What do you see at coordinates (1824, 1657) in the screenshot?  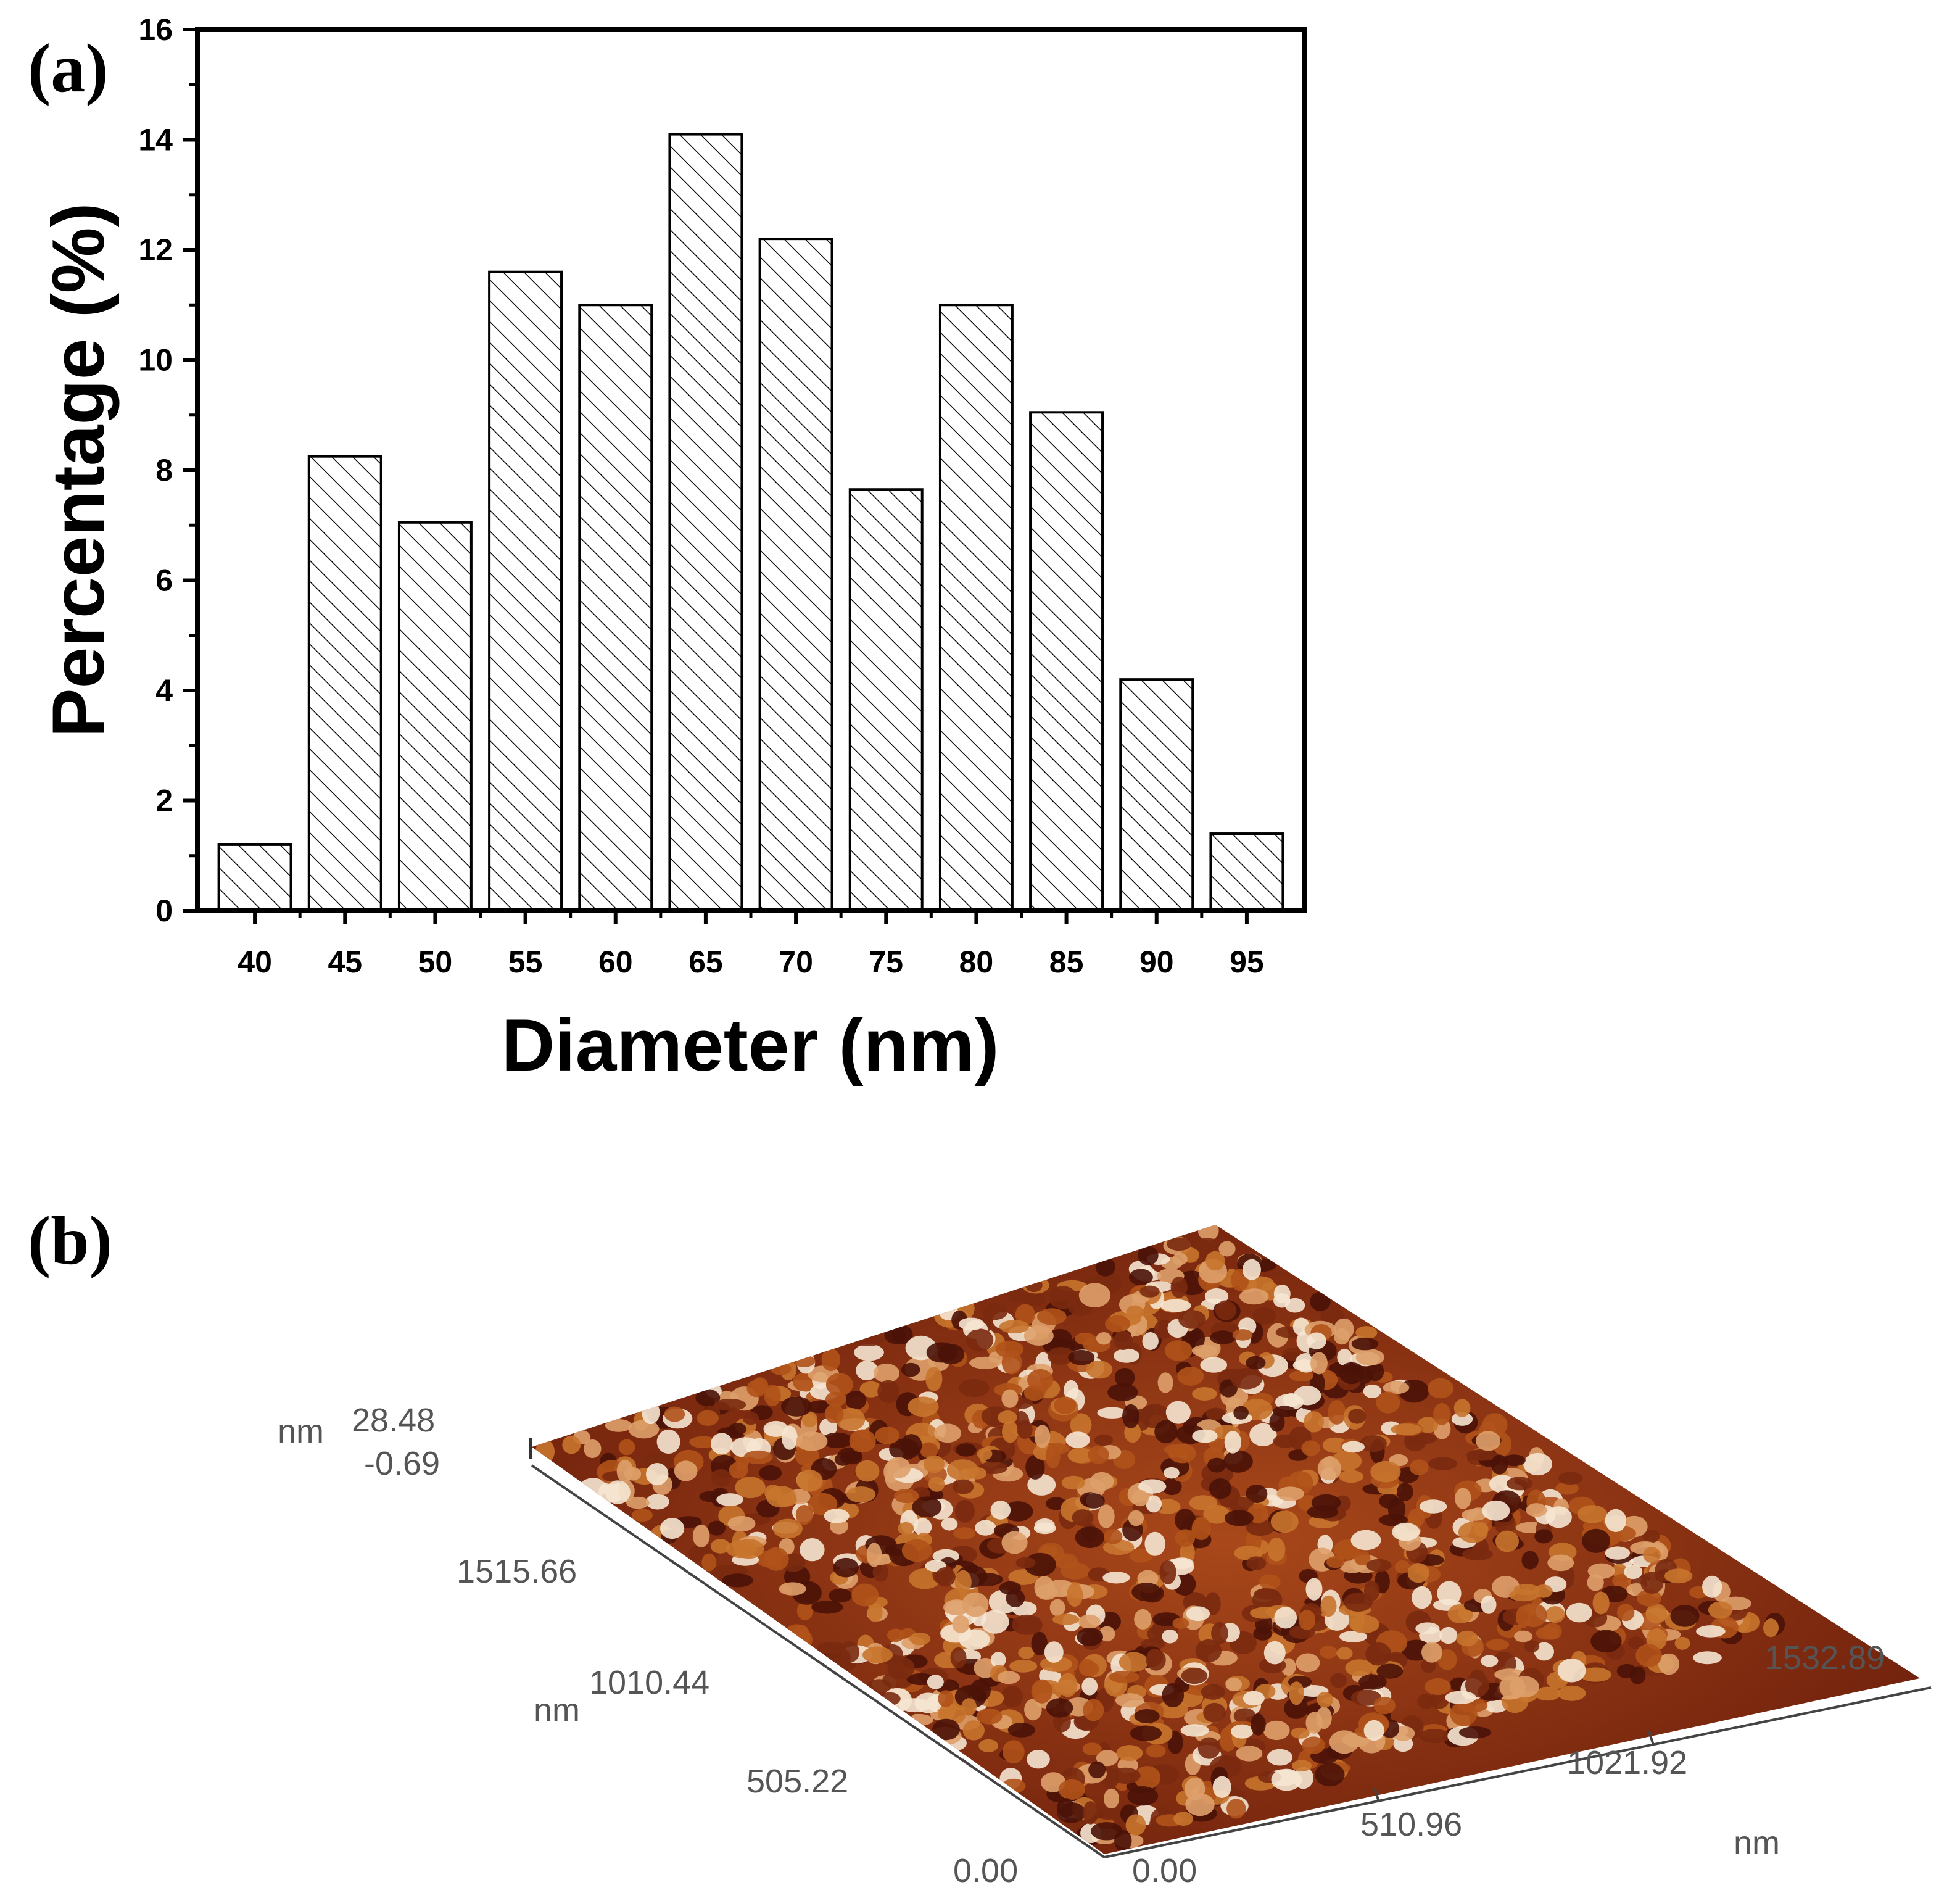 I see `afm-x-tick-label: 1532.89` at bounding box center [1824, 1657].